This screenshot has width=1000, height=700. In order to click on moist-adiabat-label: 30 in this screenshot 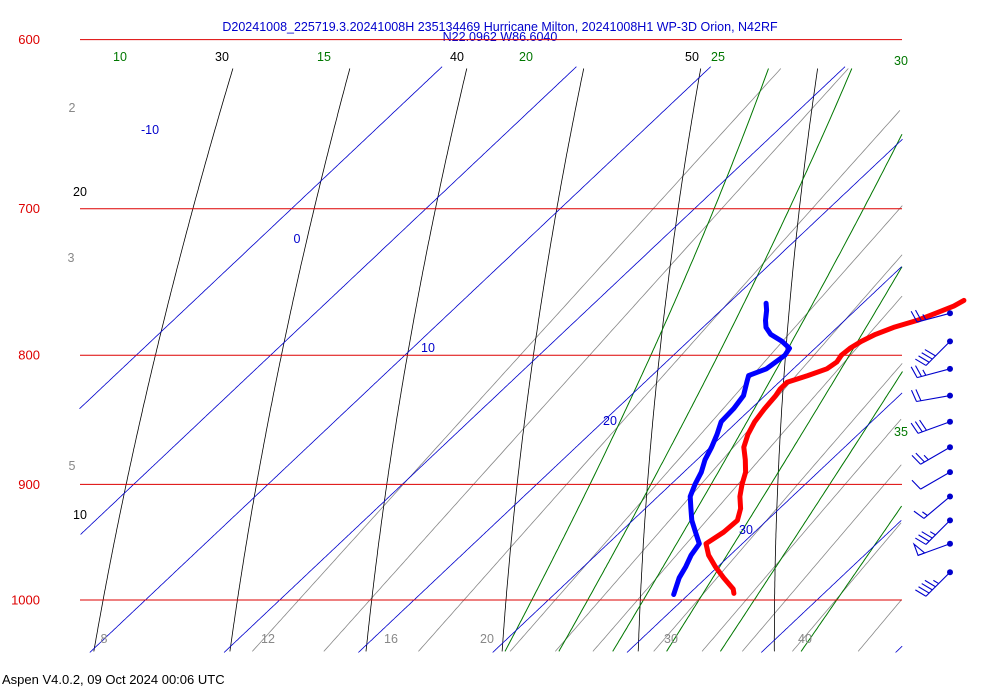, I will do `click(901, 61)`.